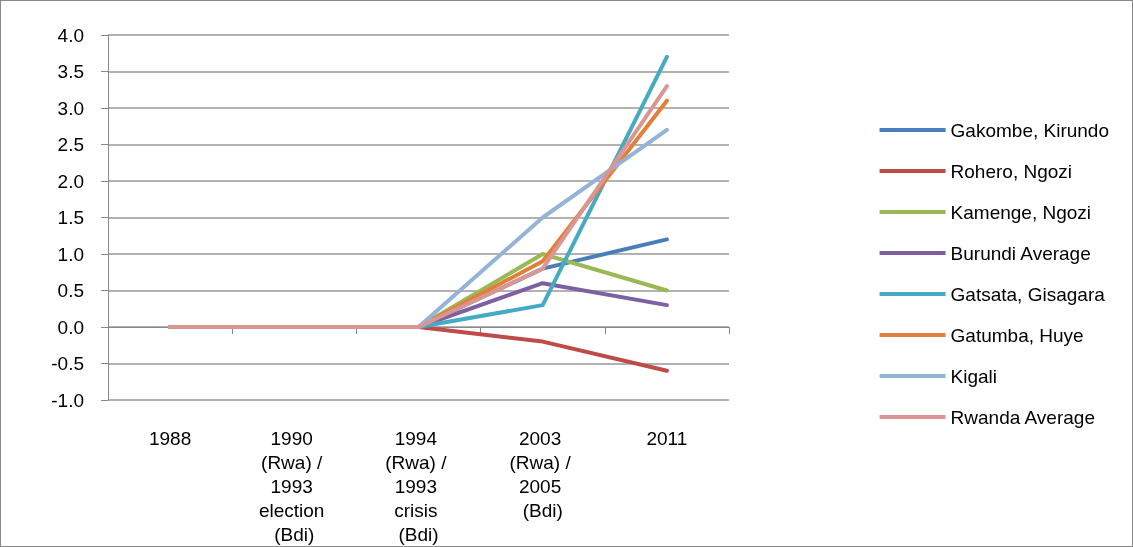  I want to click on x-tick-label: 1988, so click(170, 438).